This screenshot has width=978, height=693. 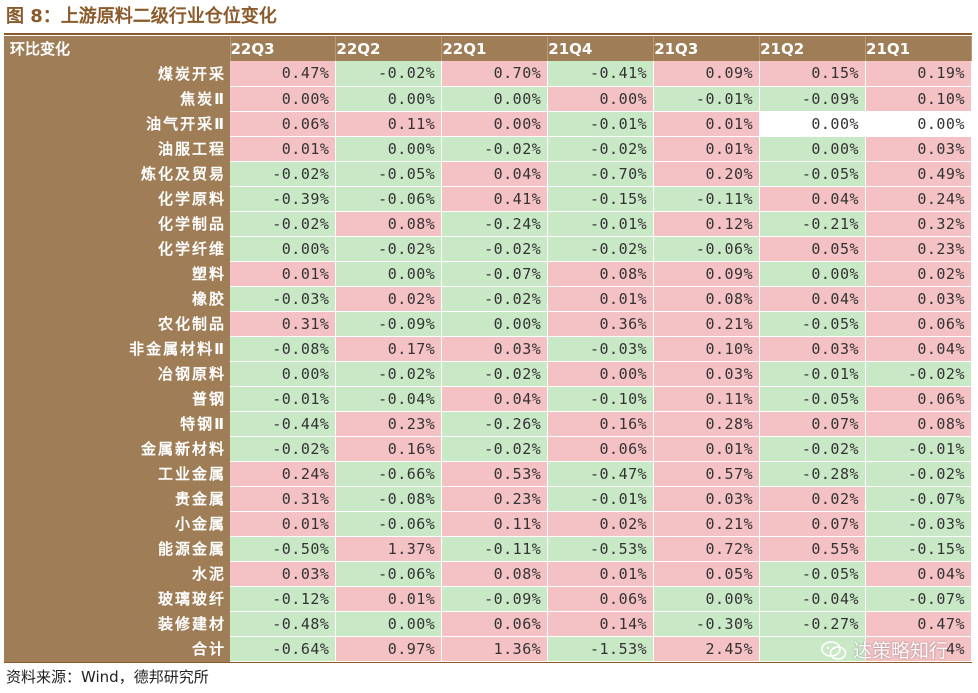 What do you see at coordinates (488, 299) in the screenshot?
I see `table-row: 橡胶 -0.03% 0.02% -0.02% 0.01% 0.08% 0.04% 0.03%` at bounding box center [488, 299].